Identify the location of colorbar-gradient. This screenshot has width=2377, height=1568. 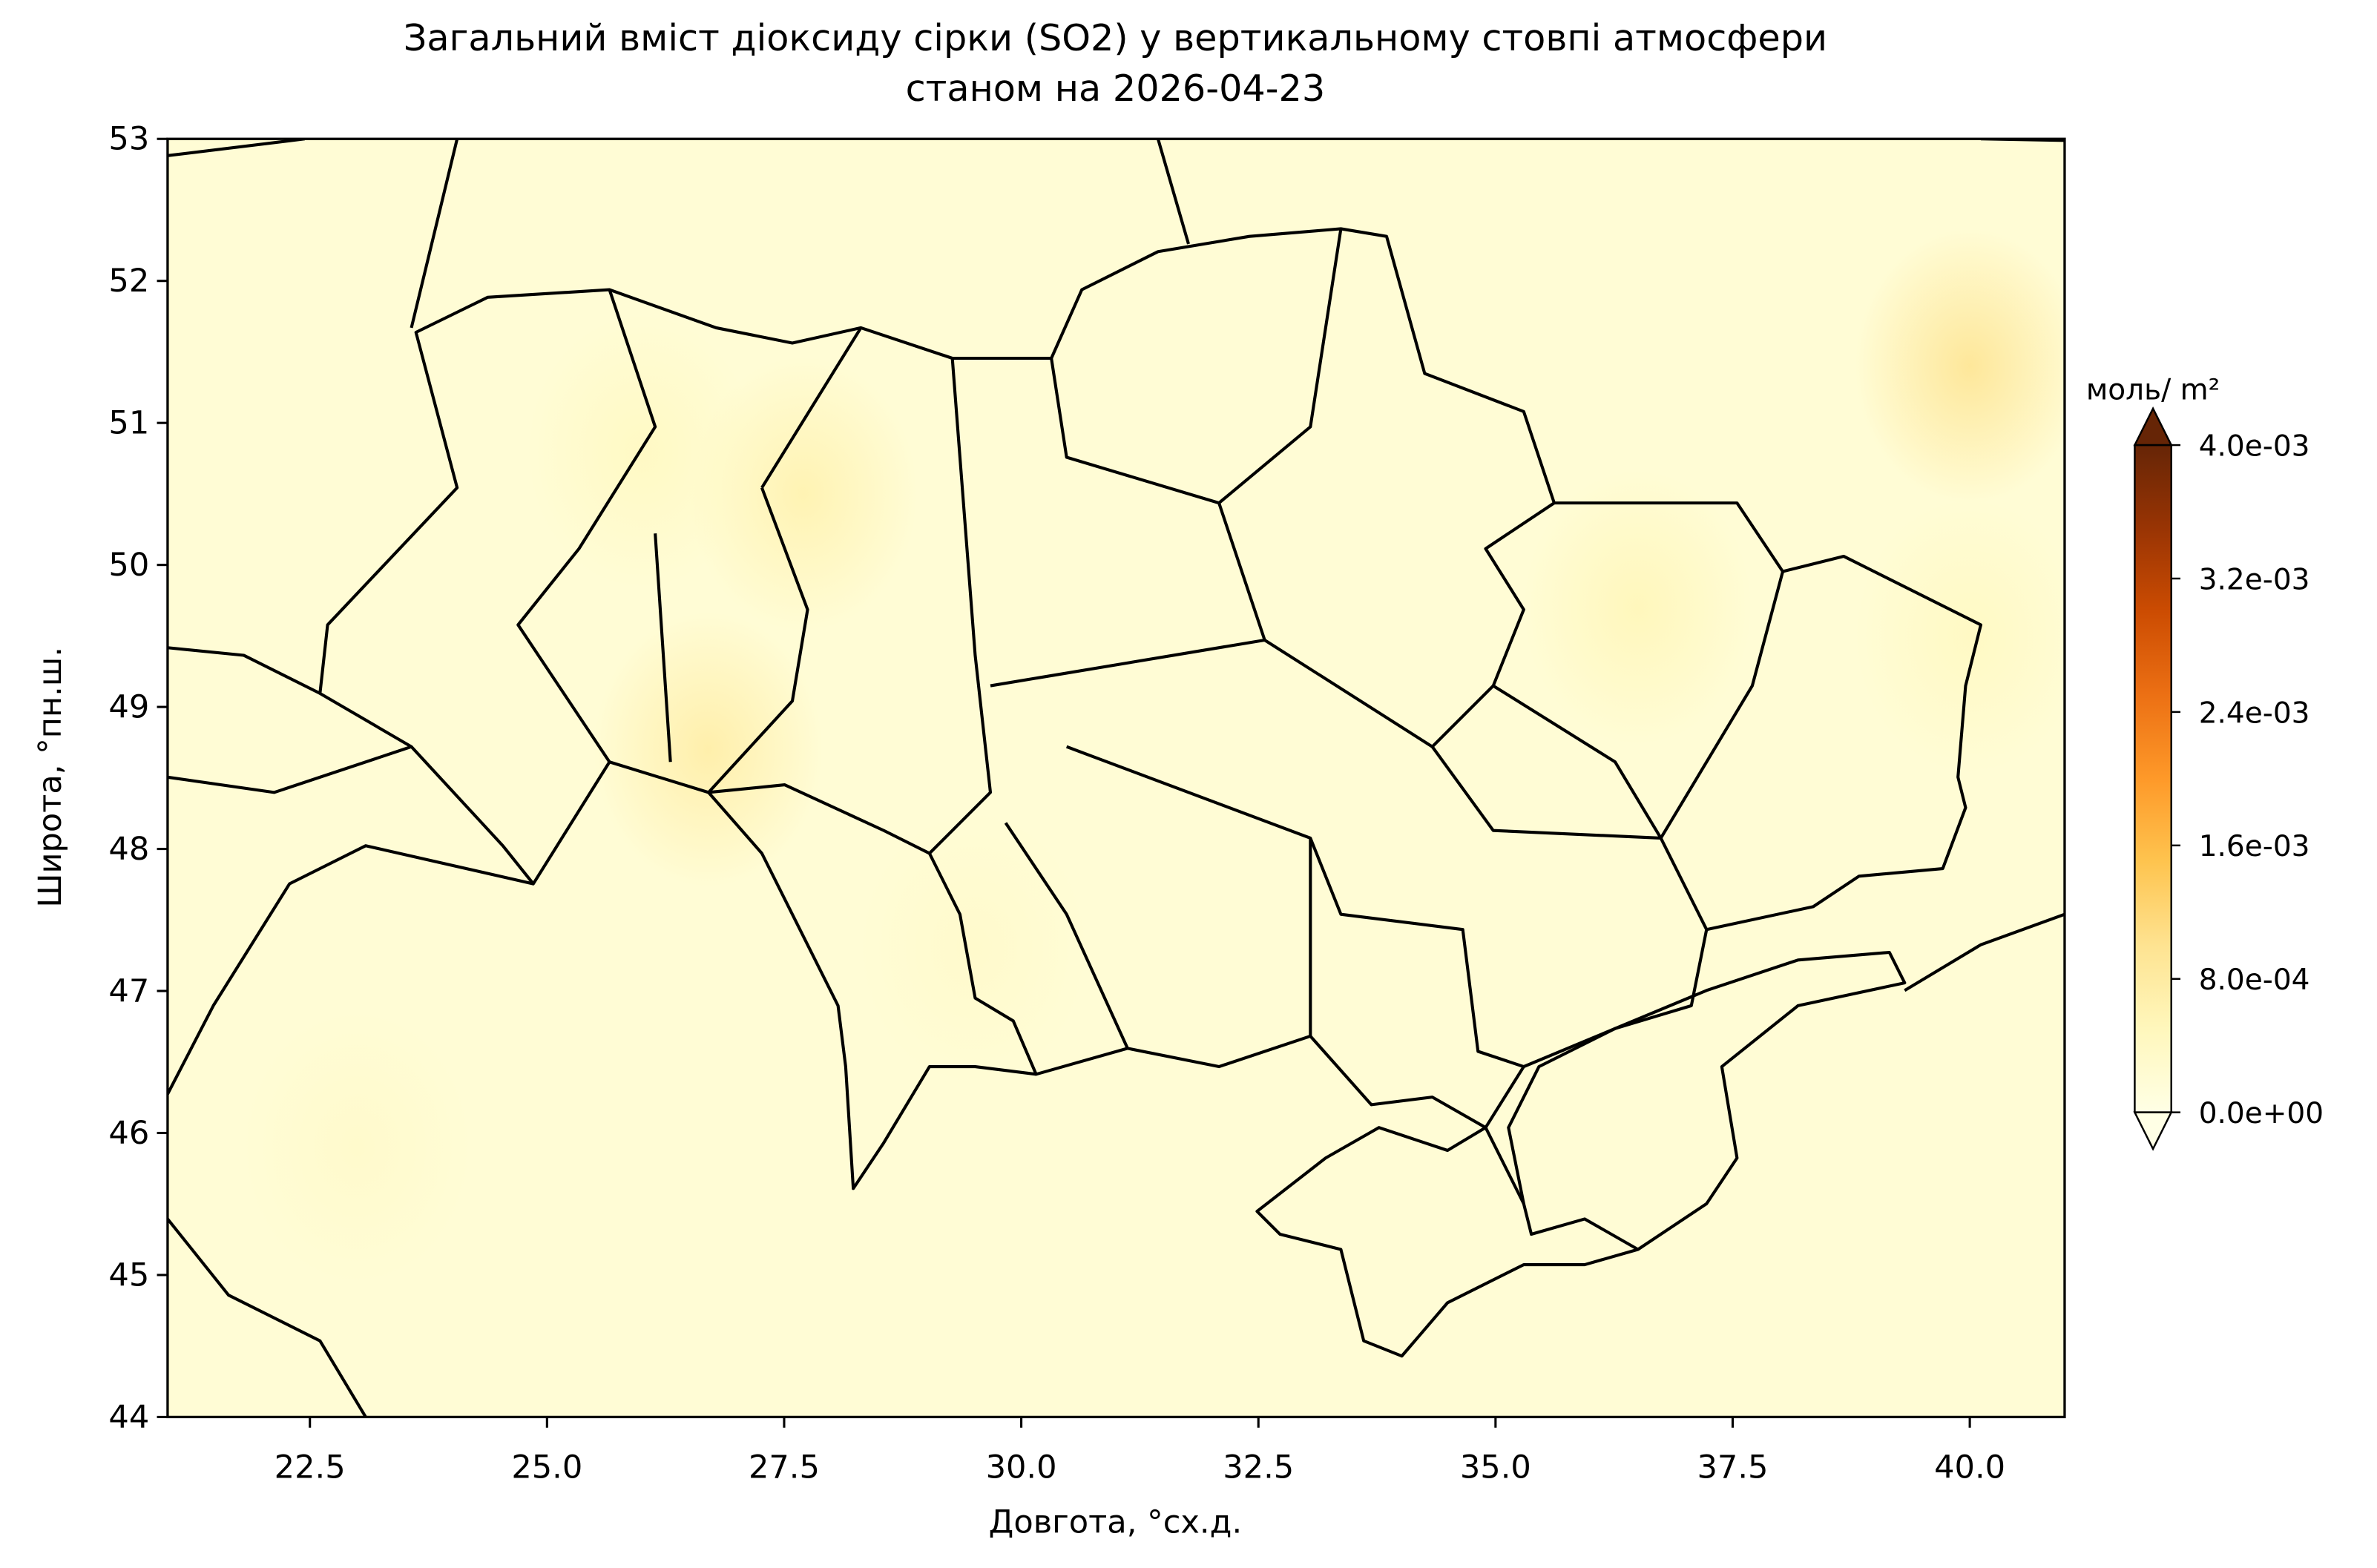
(2152, 779).